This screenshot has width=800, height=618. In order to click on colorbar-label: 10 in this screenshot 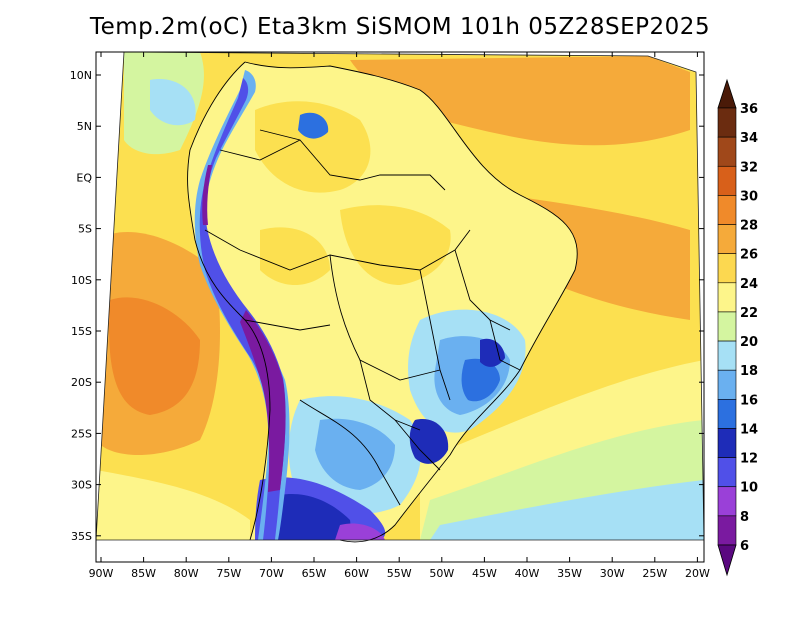, I will do `click(749, 488)`.